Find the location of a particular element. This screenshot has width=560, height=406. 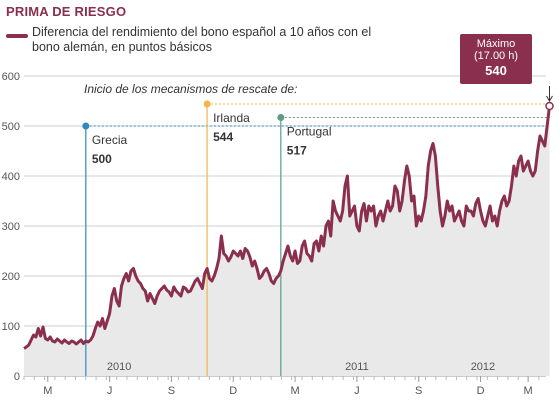

y-tick-label: 200 is located at coordinates (11, 277).